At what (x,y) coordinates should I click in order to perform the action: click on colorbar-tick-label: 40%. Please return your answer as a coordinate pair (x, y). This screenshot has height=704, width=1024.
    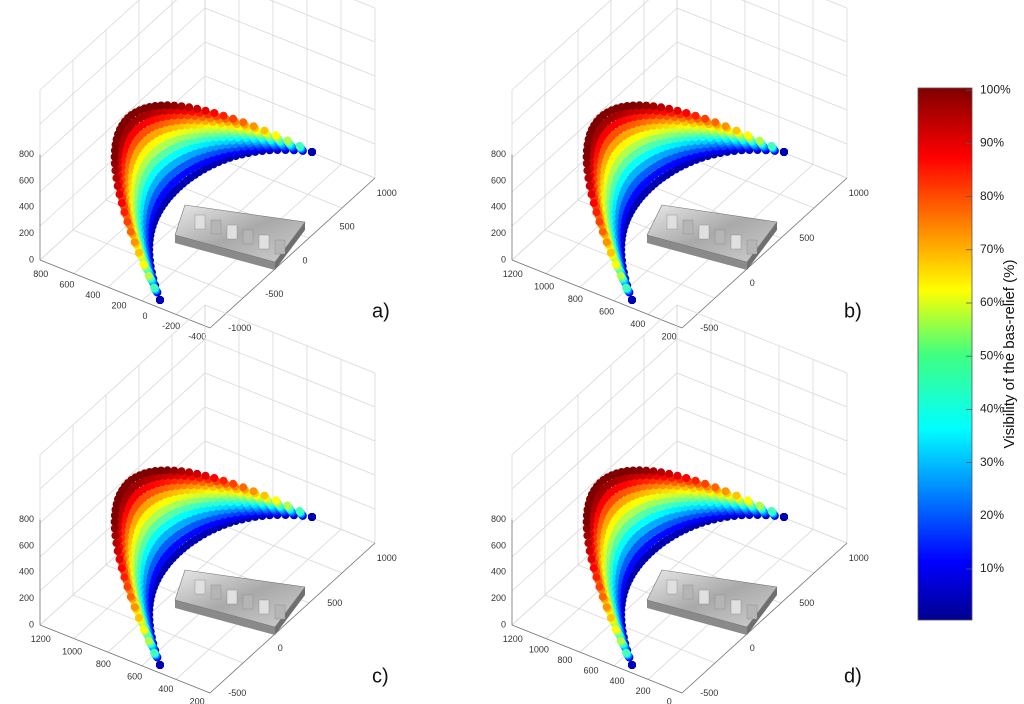
    Looking at the image, I should click on (992, 409).